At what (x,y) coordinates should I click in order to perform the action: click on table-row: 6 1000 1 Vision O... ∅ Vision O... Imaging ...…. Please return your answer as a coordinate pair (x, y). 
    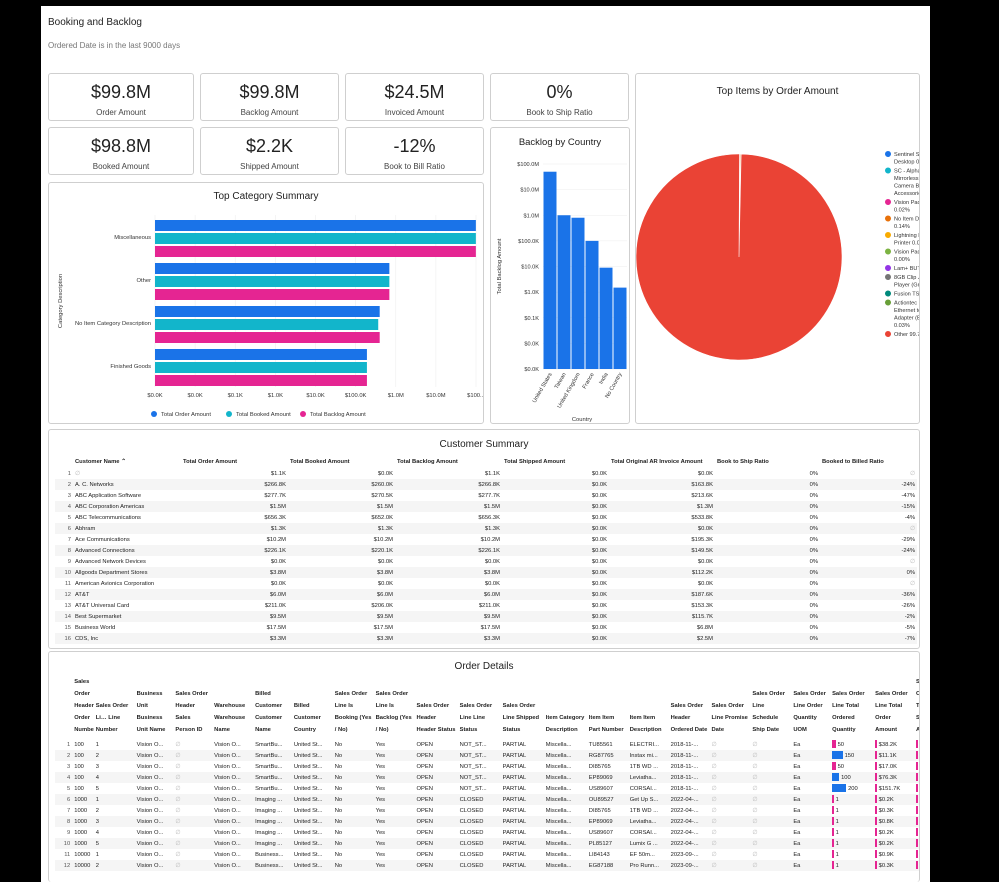
    Looking at the image, I should click on (487, 799).